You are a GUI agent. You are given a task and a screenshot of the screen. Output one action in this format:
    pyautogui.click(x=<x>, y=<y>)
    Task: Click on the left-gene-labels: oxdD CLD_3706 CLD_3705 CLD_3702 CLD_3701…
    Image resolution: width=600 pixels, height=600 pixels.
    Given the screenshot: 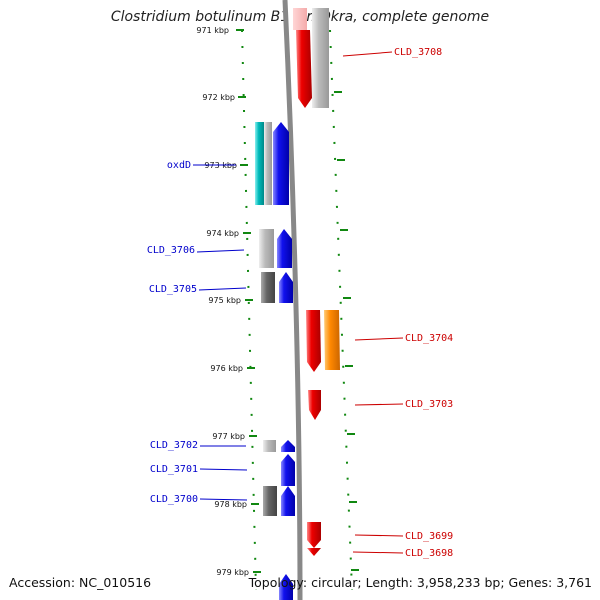 What is the action you would take?
    pyautogui.click(x=197, y=332)
    